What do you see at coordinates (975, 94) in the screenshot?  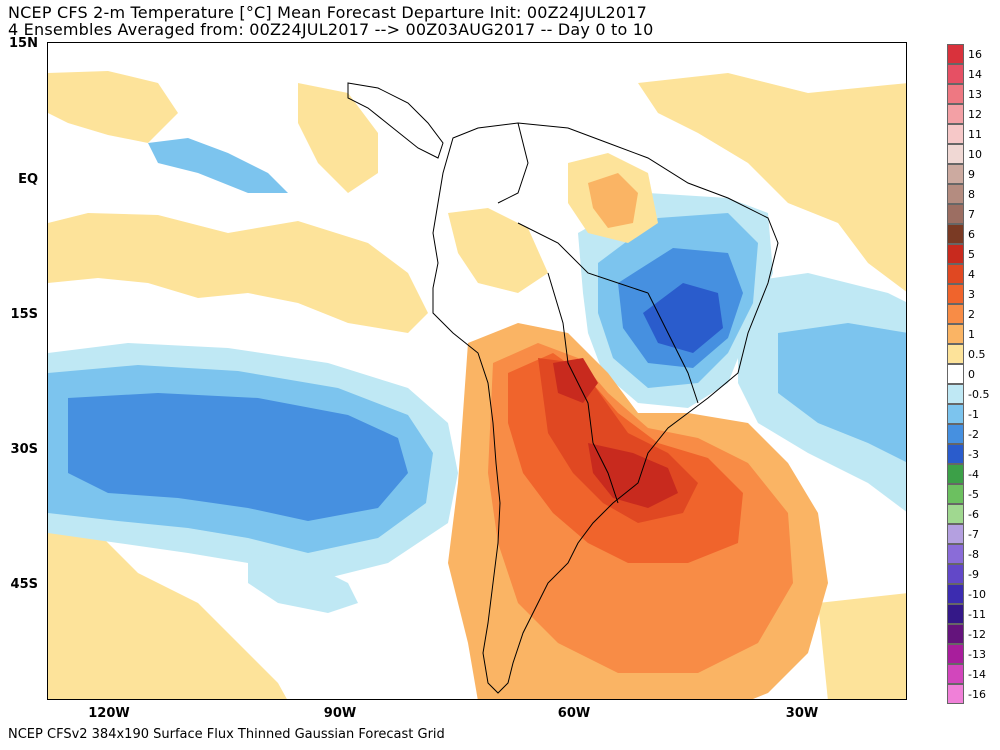 I see `colorbar-label: 13` at bounding box center [975, 94].